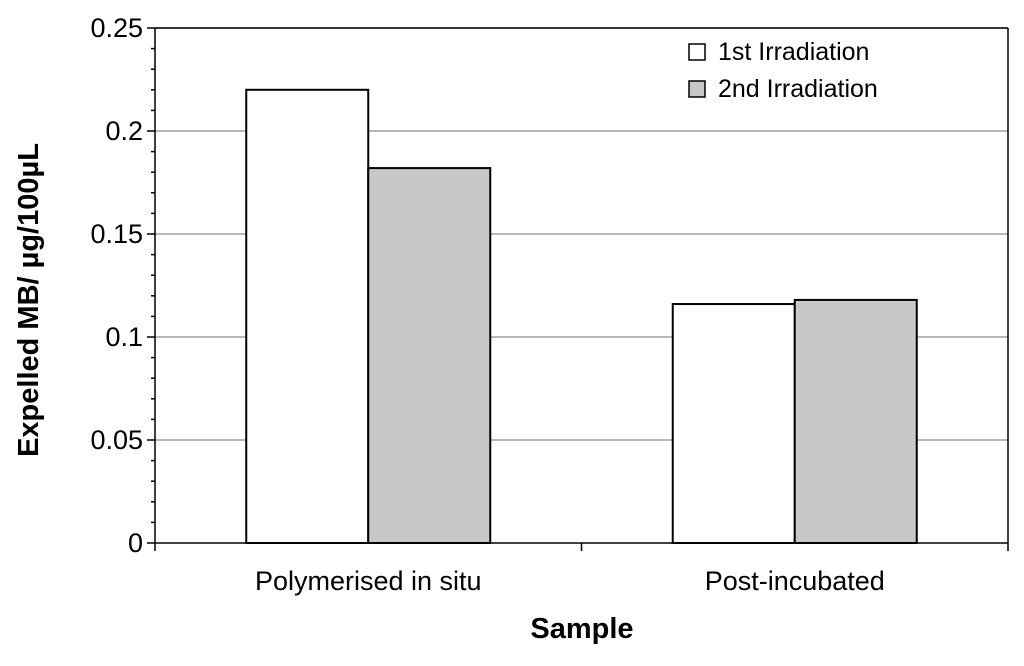  I want to click on y-axis-title: Expelled MB/ µg/100µL, so click(29, 300).